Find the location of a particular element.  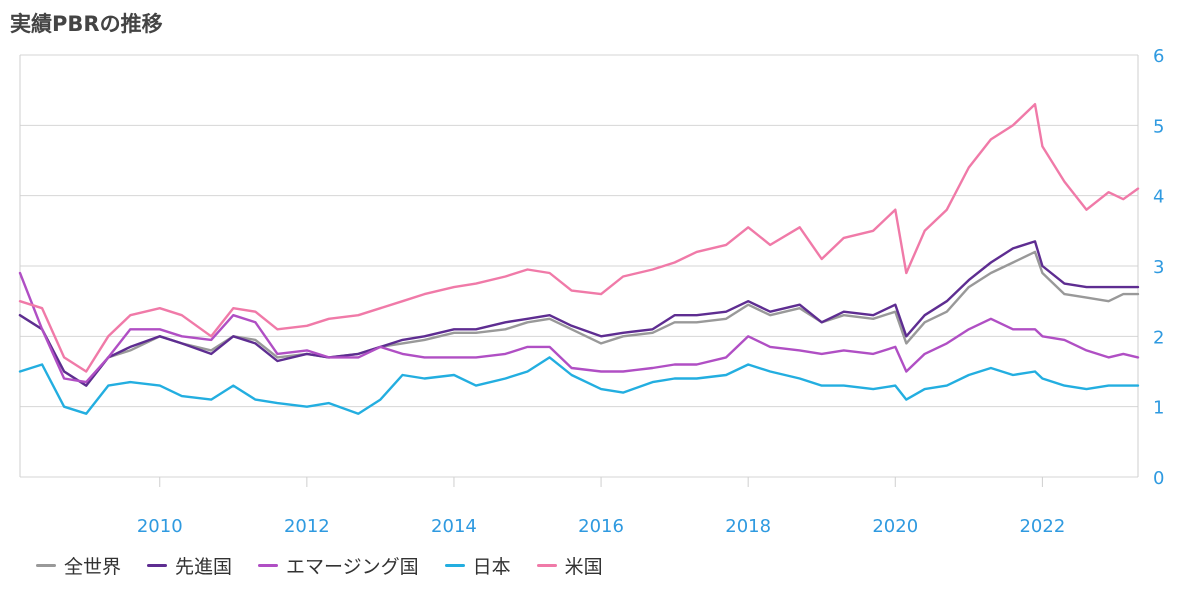

legend-item: 先進国 is located at coordinates (189, 565).